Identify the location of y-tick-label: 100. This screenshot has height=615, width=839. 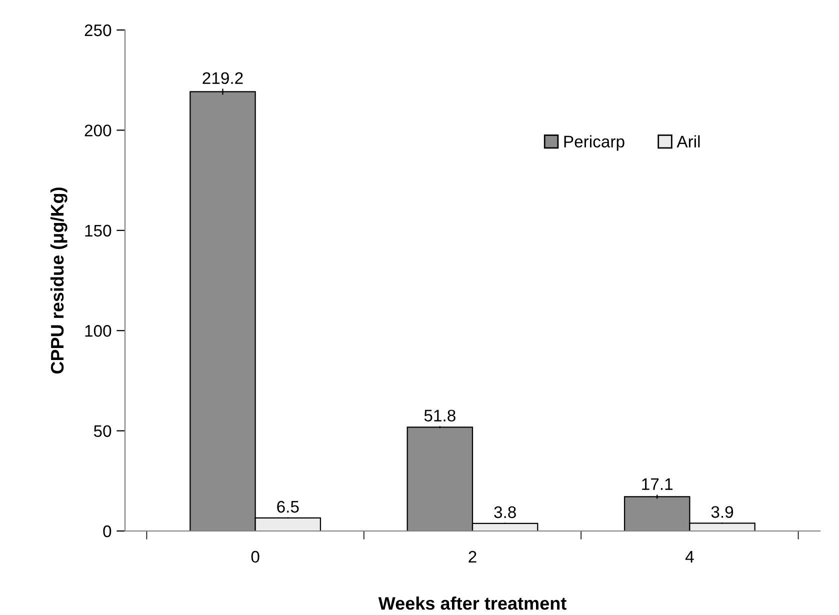
(98, 331).